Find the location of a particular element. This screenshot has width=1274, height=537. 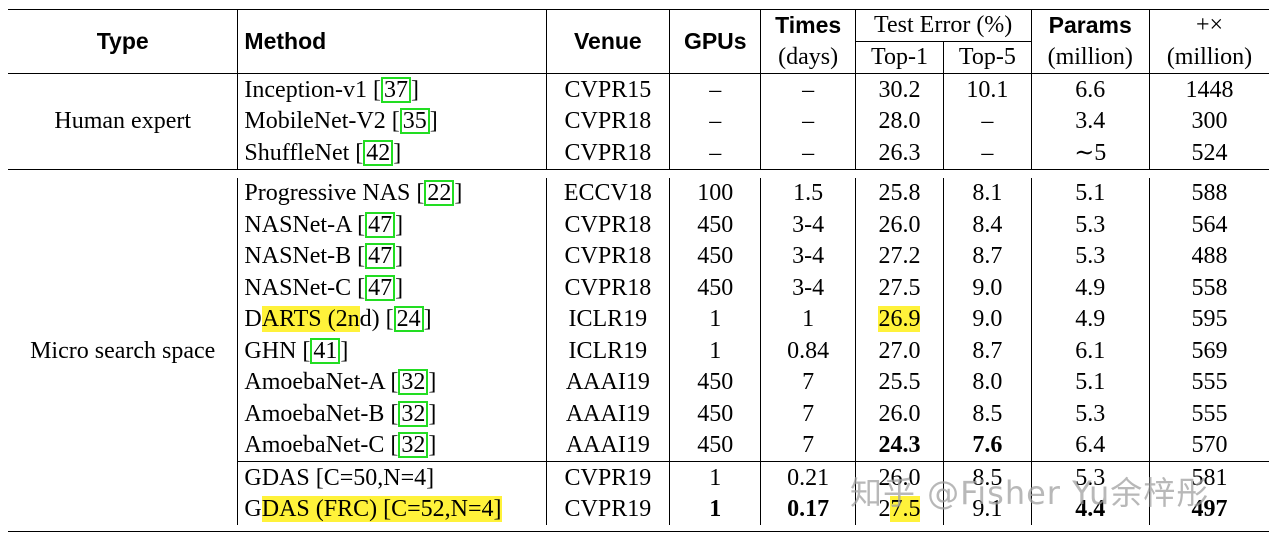

venue-cell: ICLR19 is located at coordinates (608, 319).